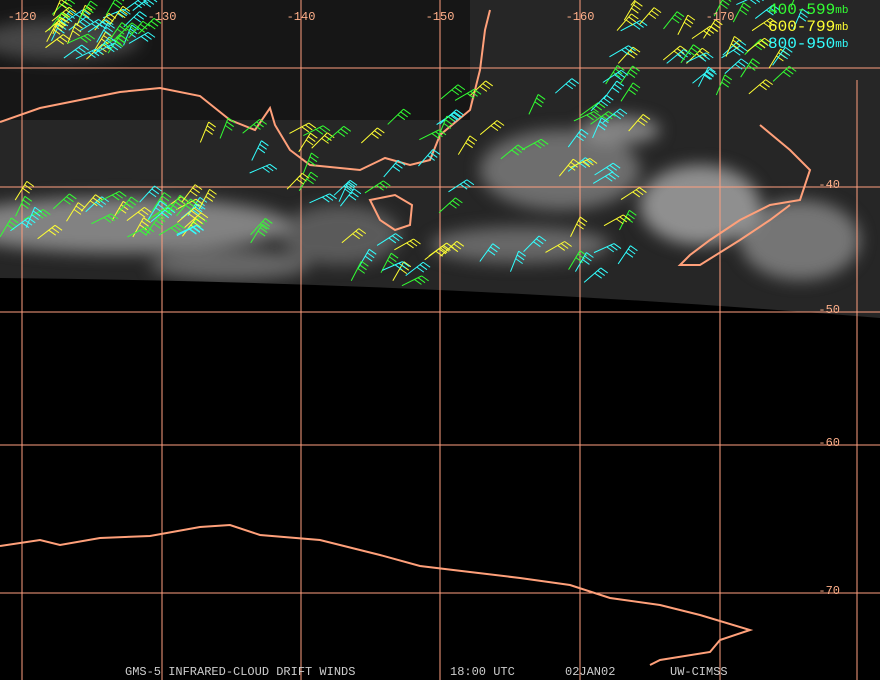  I want to click on legend-entry: 600-799mb, so click(808, 27).